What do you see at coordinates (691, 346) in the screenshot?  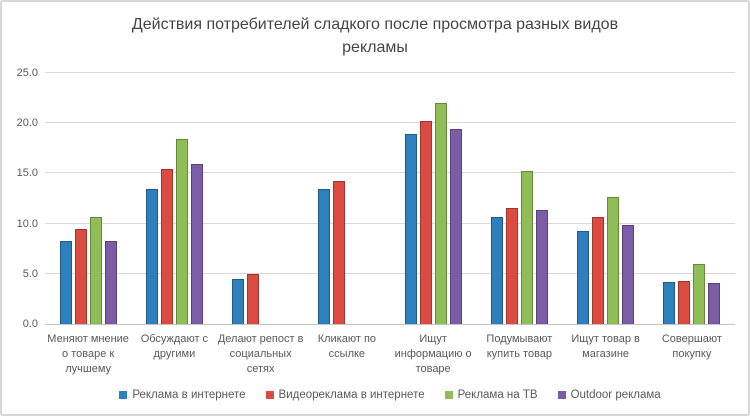 I see `x-axis-category-label: Совершают покупку` at bounding box center [691, 346].